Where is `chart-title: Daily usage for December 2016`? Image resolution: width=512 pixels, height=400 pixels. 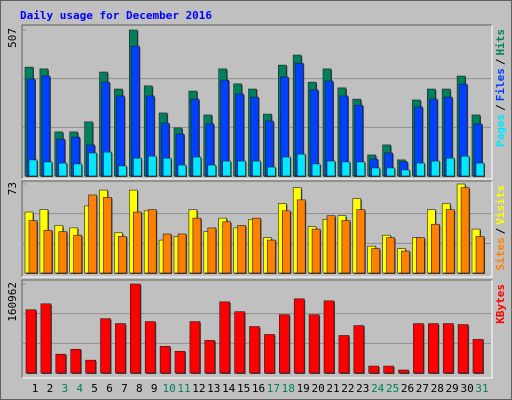
chart-title: Daily usage for December 2016 is located at coordinates (116, 15).